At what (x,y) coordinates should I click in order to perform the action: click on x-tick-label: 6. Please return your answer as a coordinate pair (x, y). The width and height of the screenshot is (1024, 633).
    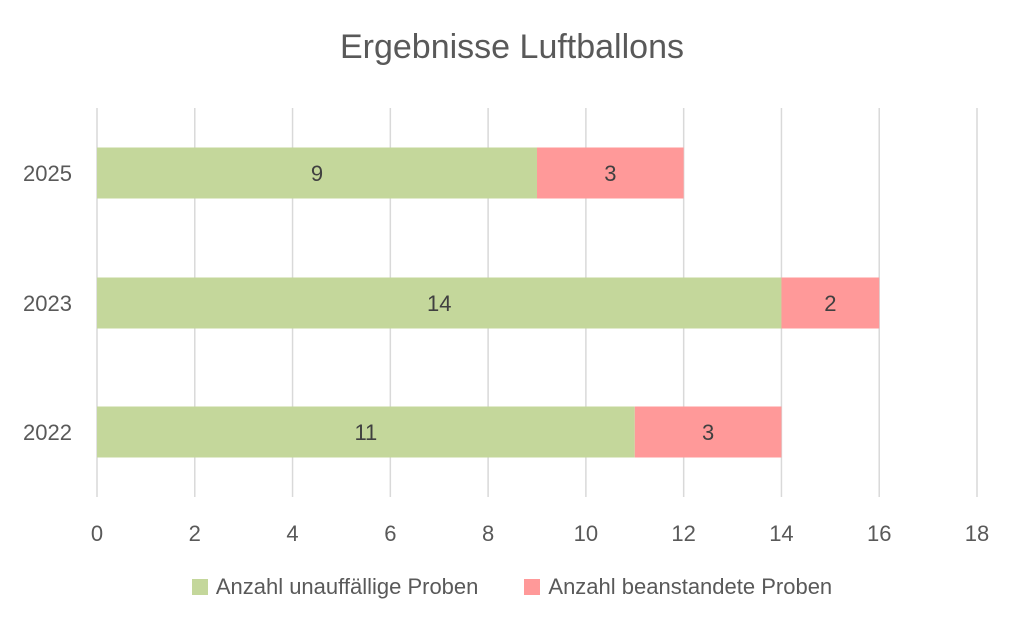
    Looking at the image, I should click on (390, 533).